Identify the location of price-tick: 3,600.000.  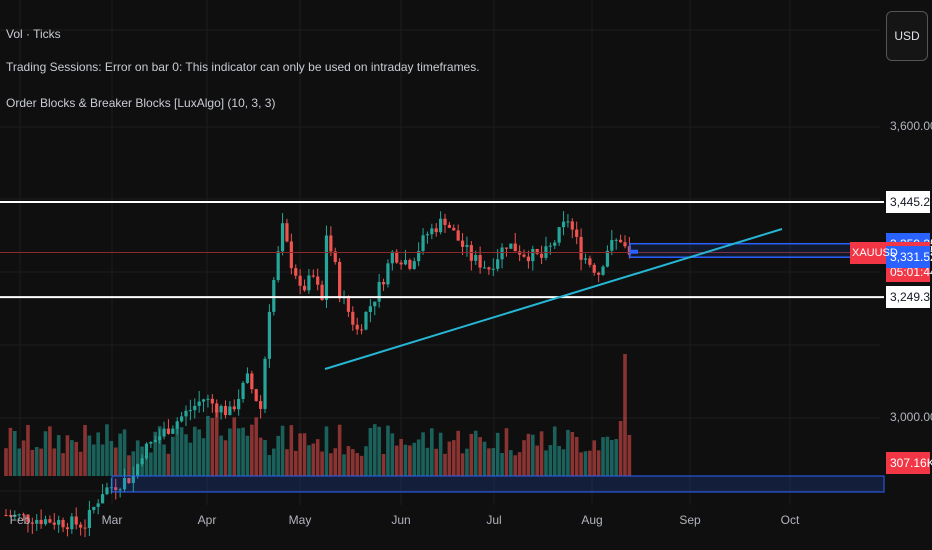
(911, 126).